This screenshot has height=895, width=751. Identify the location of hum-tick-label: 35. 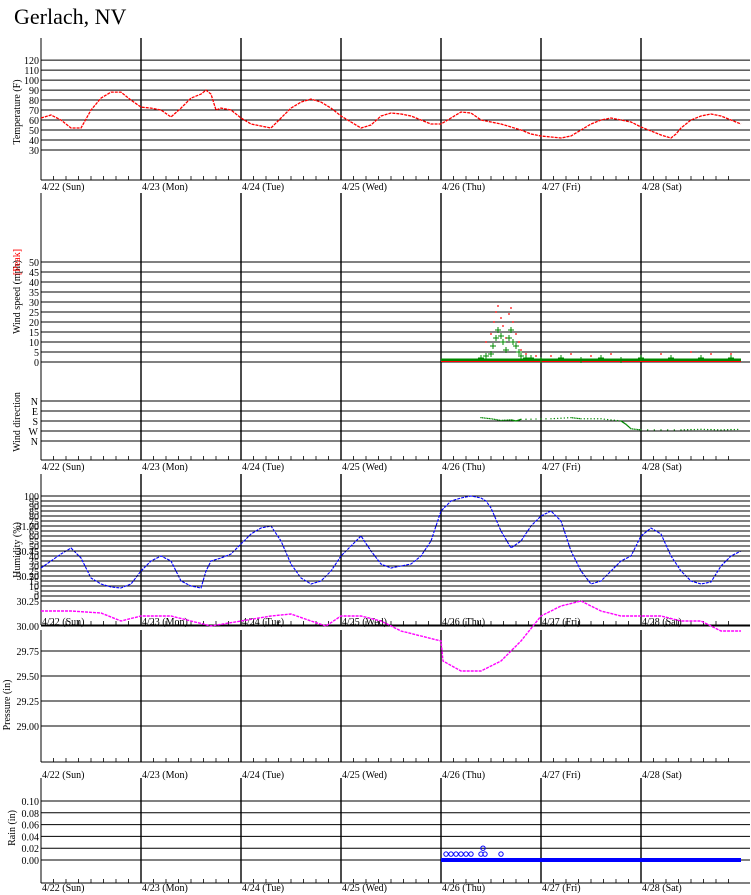
(34, 562).